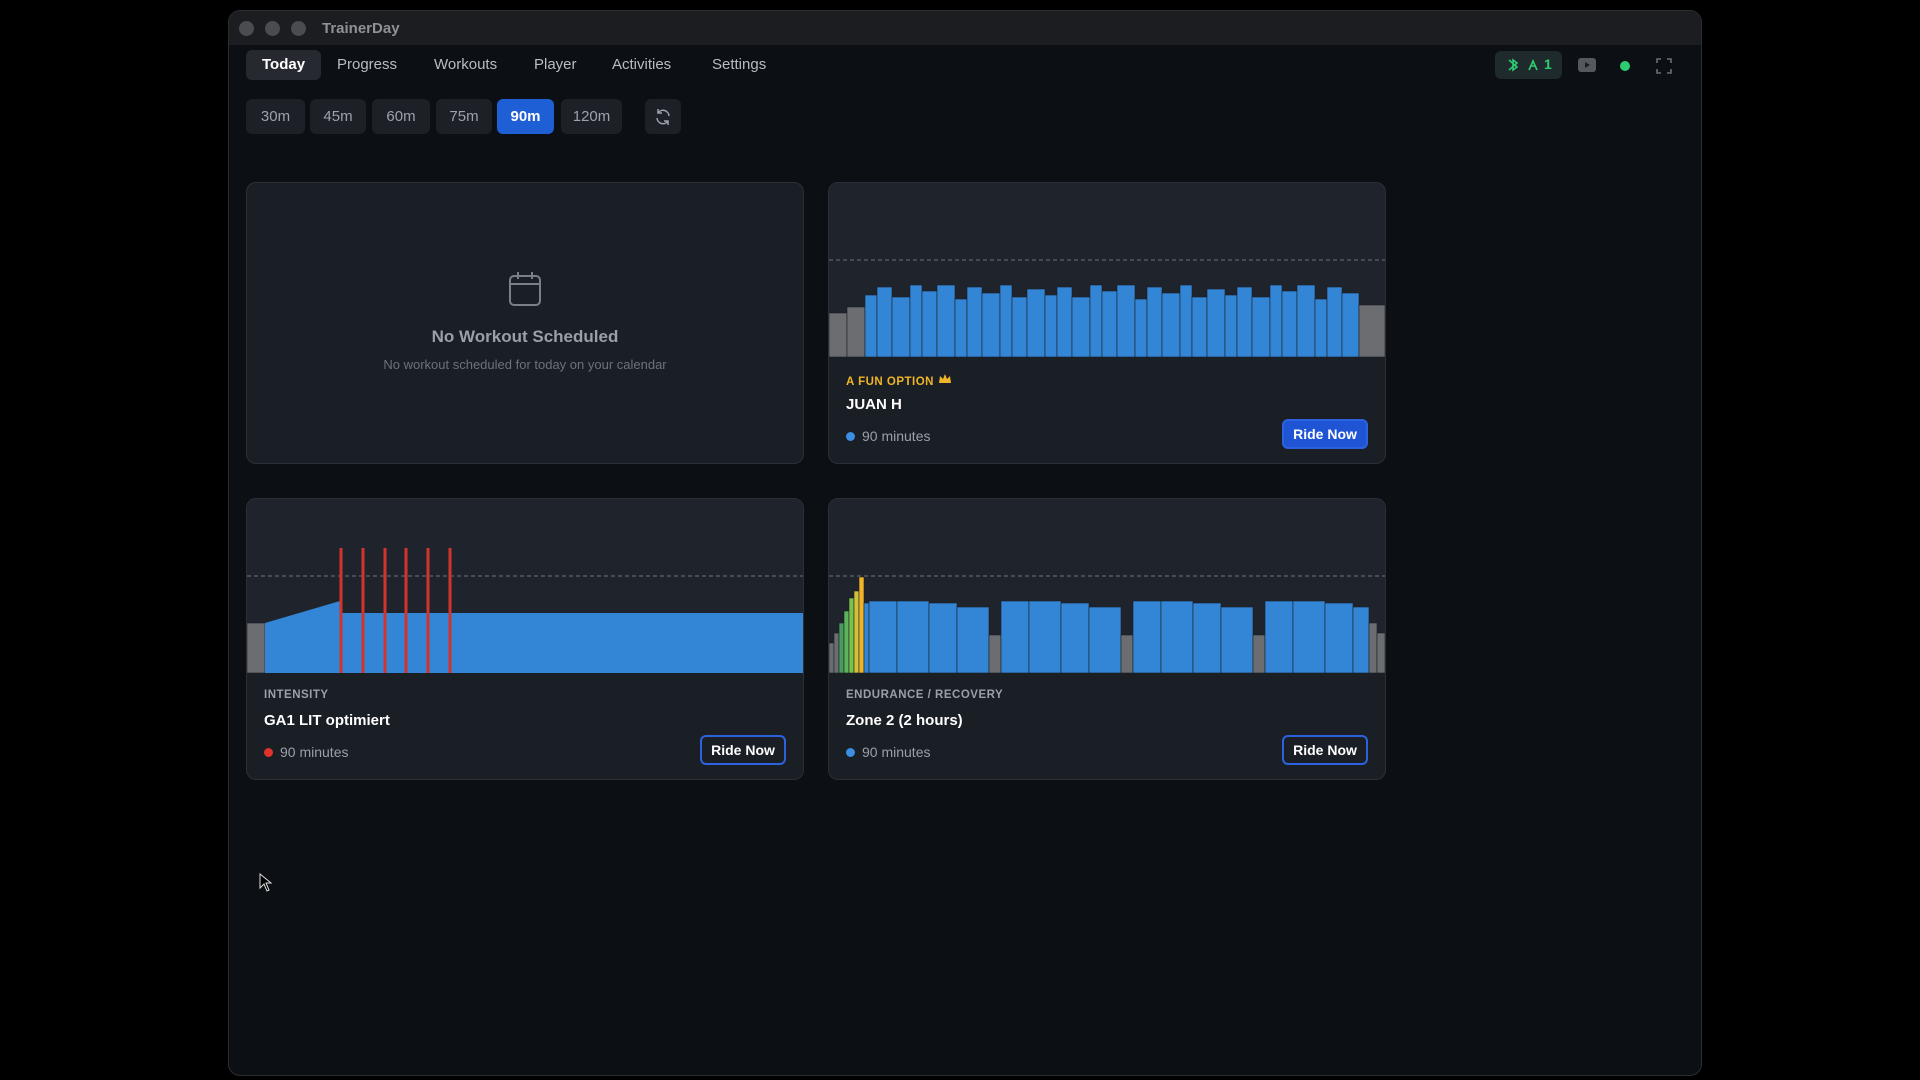 The height and width of the screenshot is (1080, 1920). What do you see at coordinates (525, 289) in the screenshot?
I see `calendar-icon` at bounding box center [525, 289].